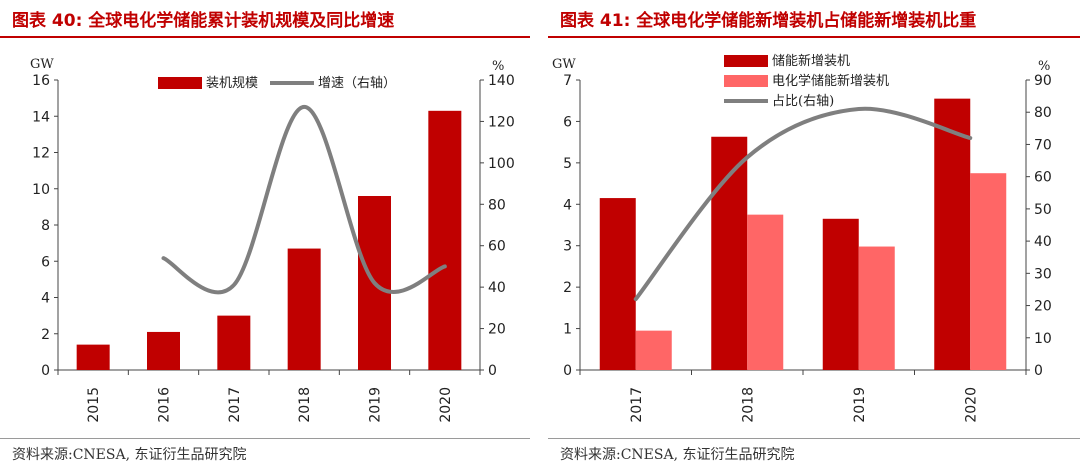 The width and height of the screenshot is (1080, 474). Describe the element at coordinates (94, 405) in the screenshot. I see `x-category-label: 2015` at that location.